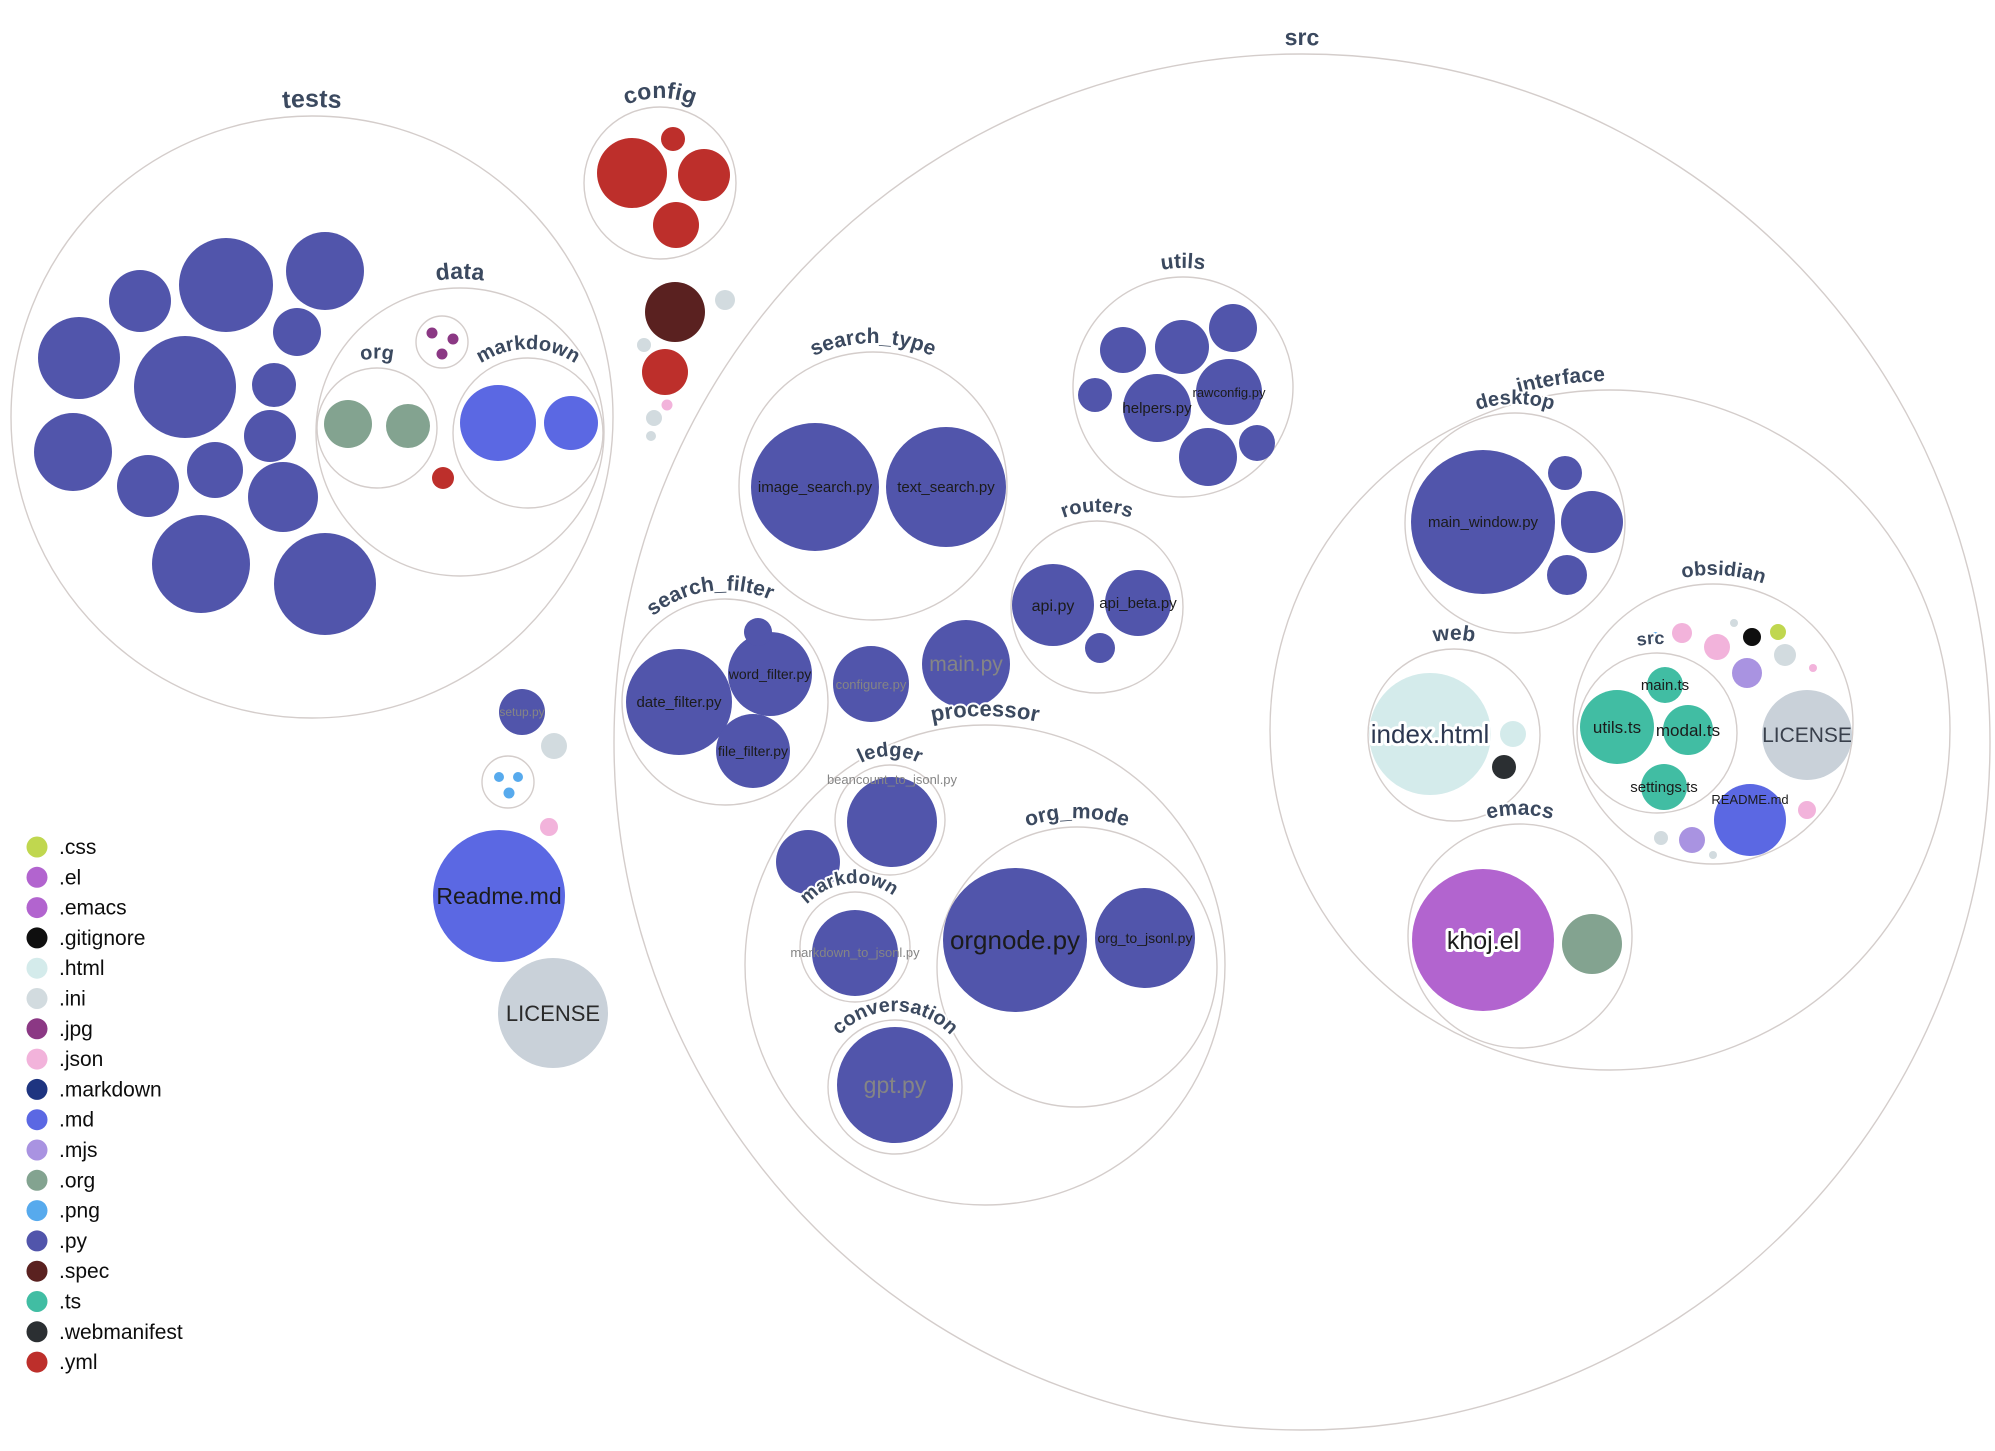 This screenshot has width=1995, height=1451. I want to click on file-configure-py-label: configure.py, so click(871, 684).